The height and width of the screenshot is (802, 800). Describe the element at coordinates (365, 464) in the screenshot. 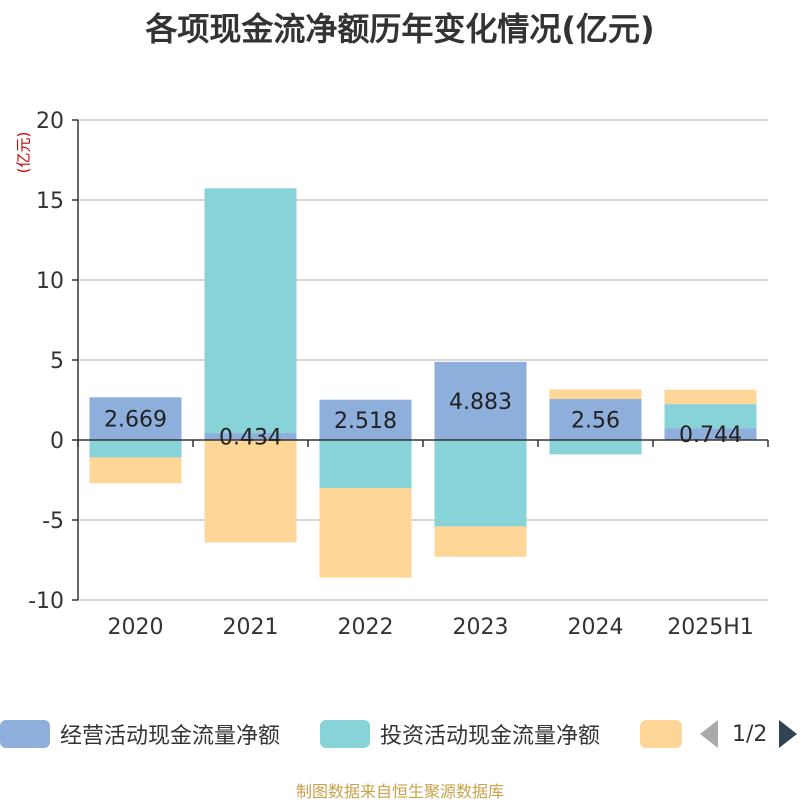

I see `bar-investing-2022` at that location.